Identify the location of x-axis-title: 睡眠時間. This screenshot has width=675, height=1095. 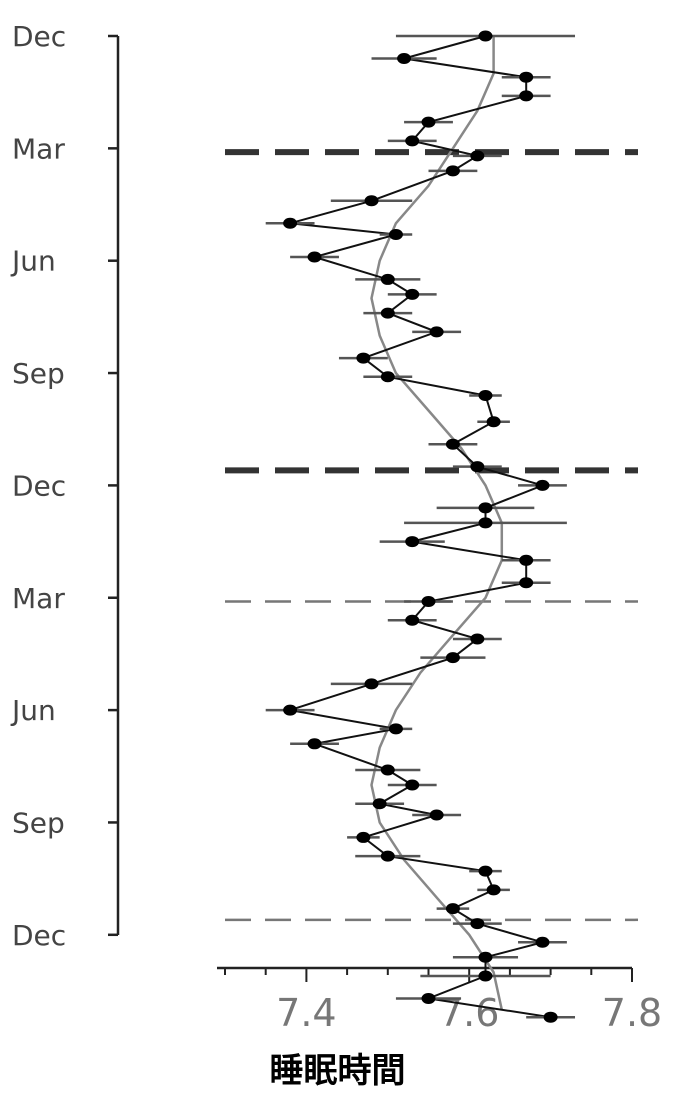
(337, 1071).